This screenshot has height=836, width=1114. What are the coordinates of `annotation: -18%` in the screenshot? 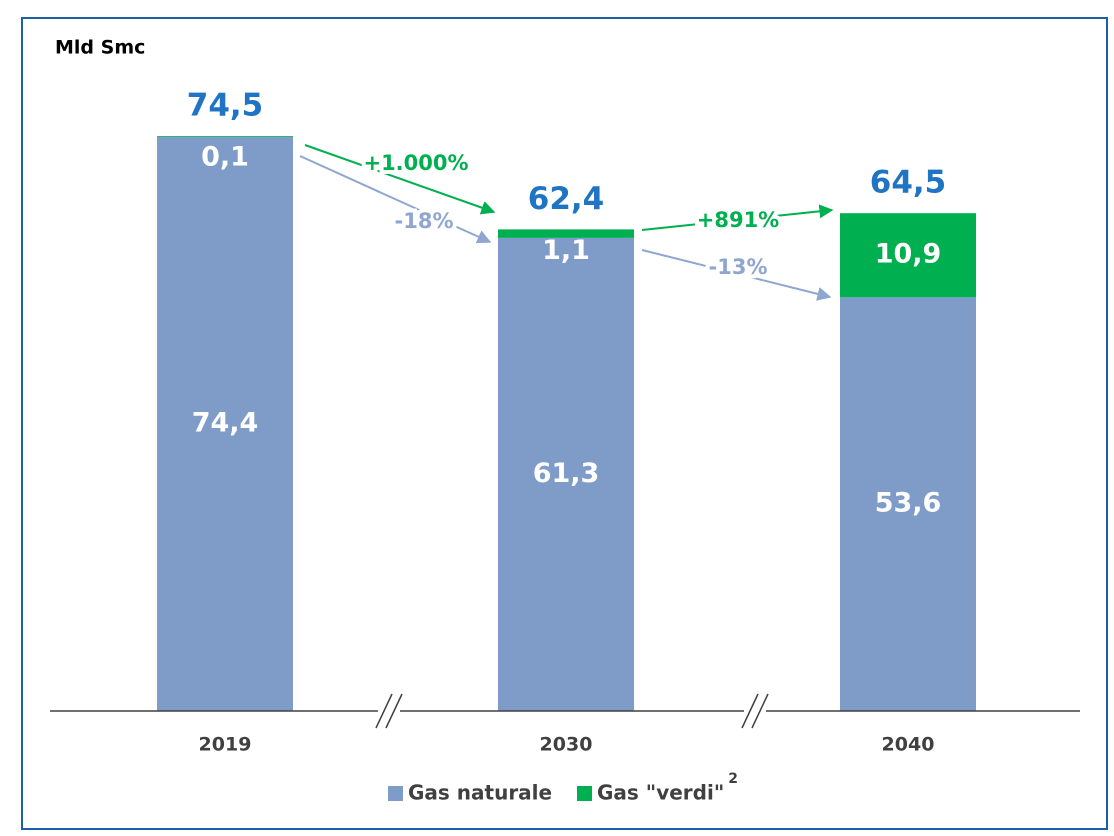 It's located at (424, 221).